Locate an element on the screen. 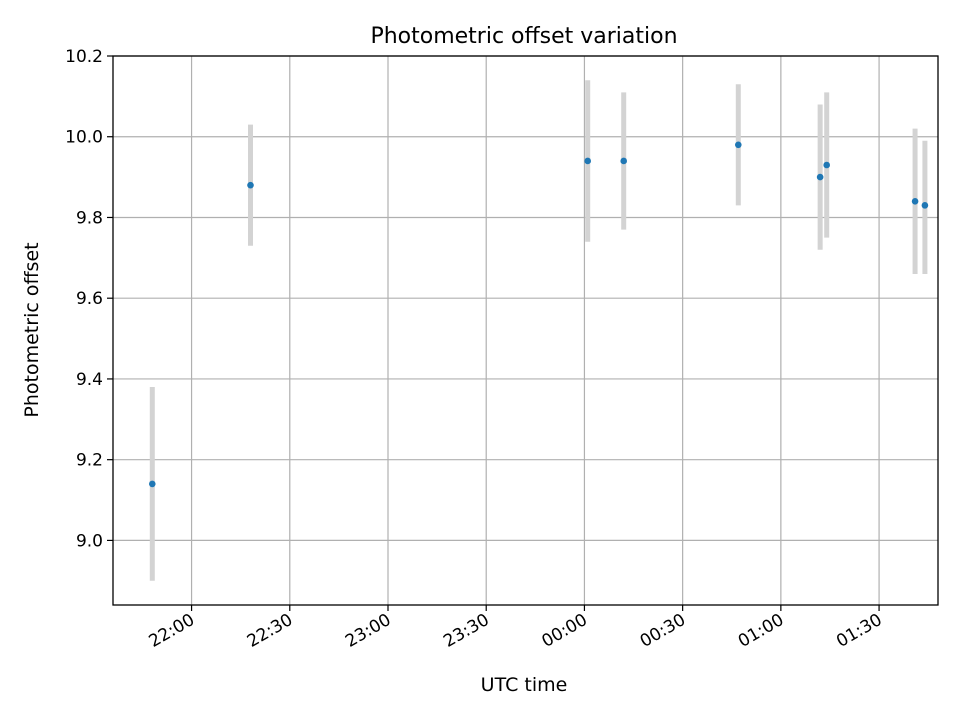  y-axis-label: Photometric offset is located at coordinates (32, 329).